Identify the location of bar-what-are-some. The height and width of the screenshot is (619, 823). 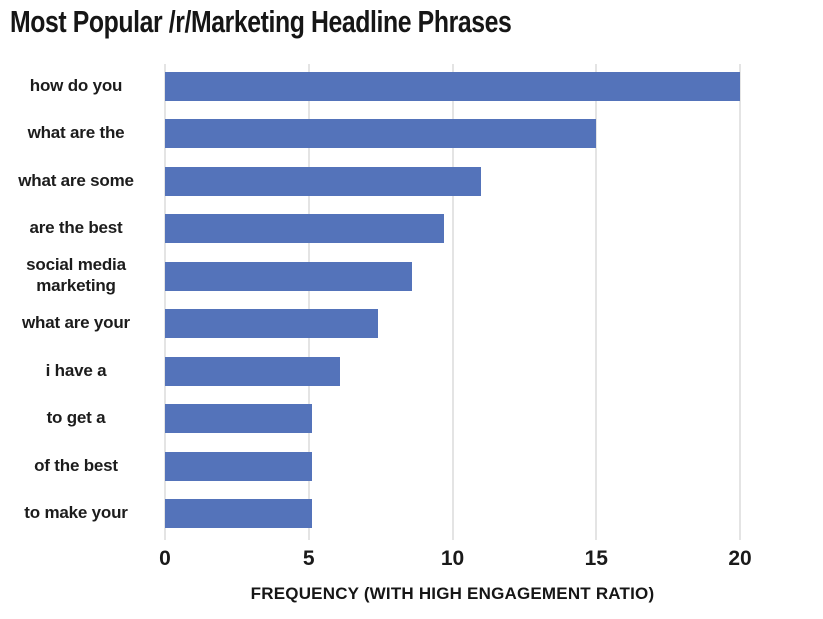
(323, 181).